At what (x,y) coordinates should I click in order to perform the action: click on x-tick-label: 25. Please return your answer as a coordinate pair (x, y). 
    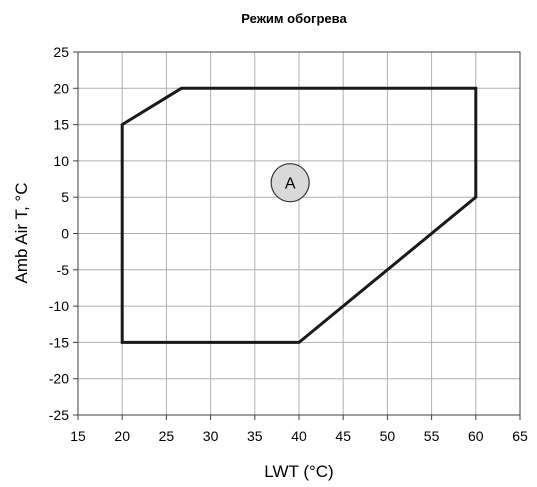
    Looking at the image, I should click on (167, 436).